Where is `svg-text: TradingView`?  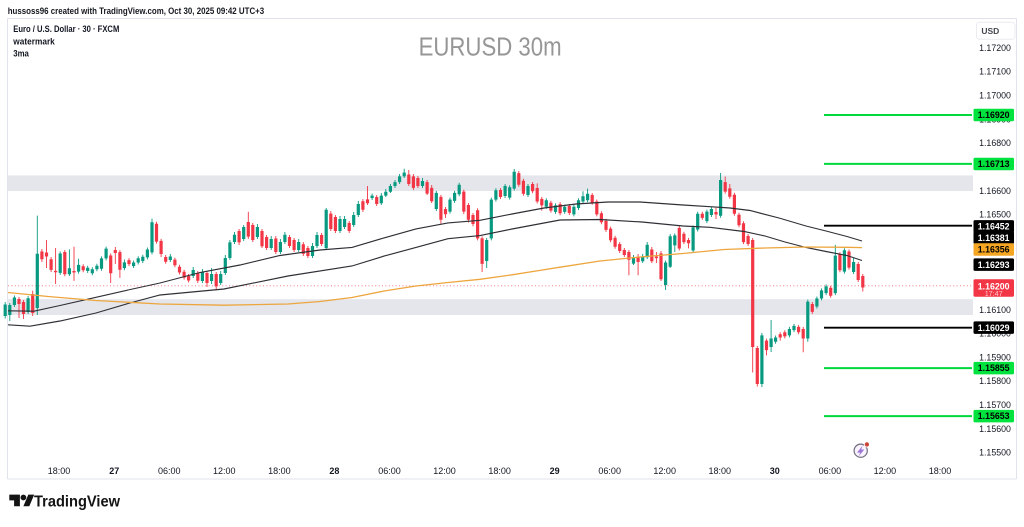
svg-text: TradingView is located at coordinates (77, 501).